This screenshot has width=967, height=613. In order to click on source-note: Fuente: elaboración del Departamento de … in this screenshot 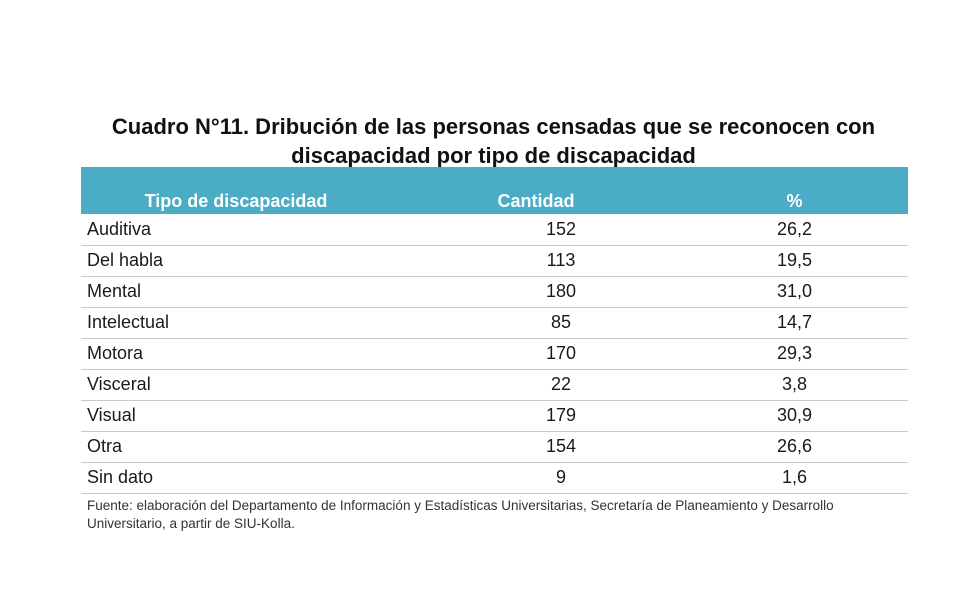, I will do `click(507, 515)`.